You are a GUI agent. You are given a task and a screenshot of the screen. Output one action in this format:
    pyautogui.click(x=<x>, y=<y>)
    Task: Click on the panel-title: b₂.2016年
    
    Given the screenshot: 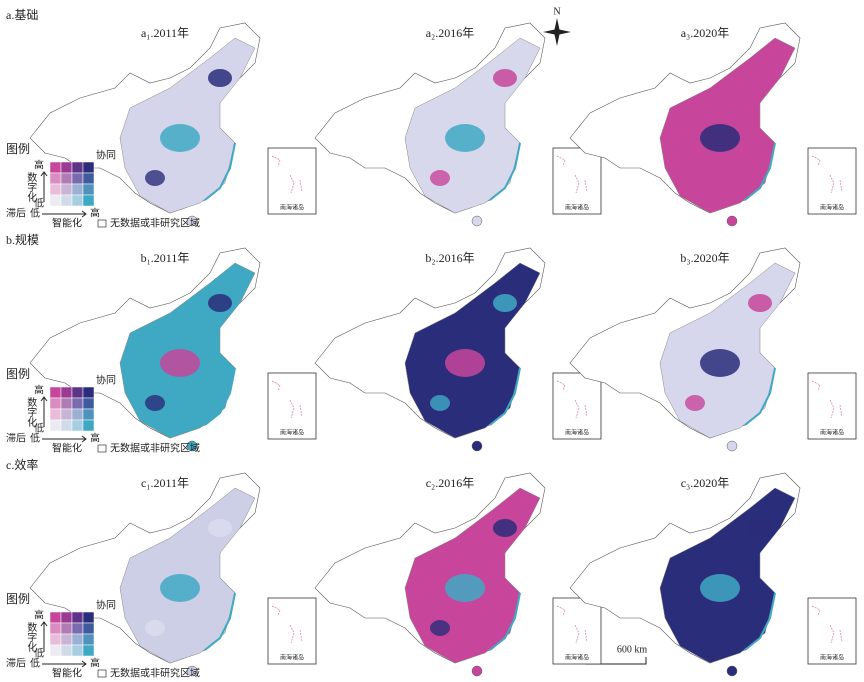 What is the action you would take?
    pyautogui.click(x=449, y=258)
    